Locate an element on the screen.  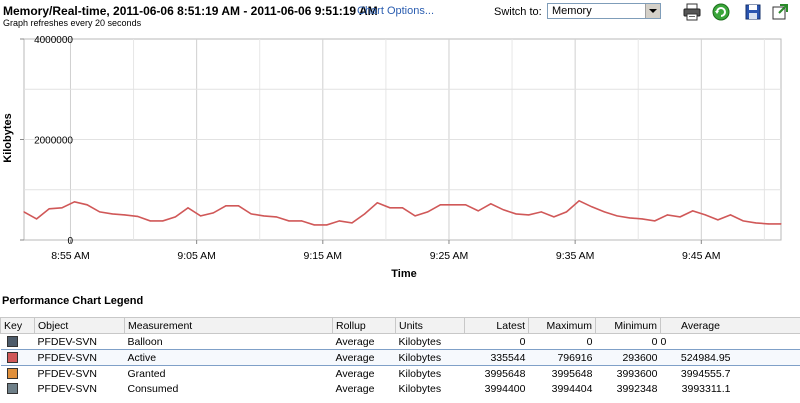
y-tick-label: 2000000 is located at coordinates (53, 141).